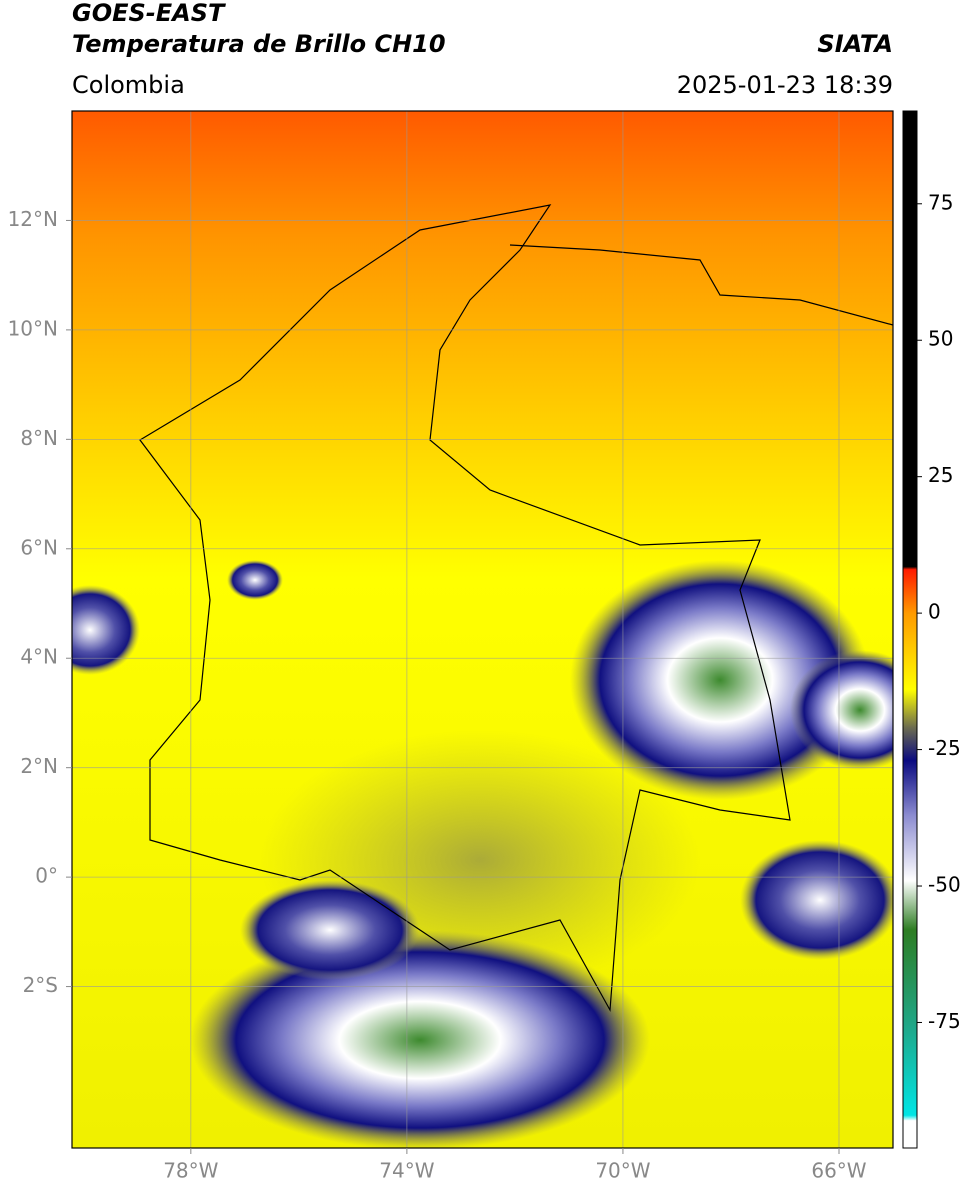 This screenshot has height=1194, width=966. What do you see at coordinates (190, 1171) in the screenshot?
I see `x-tick-label: 78°W` at bounding box center [190, 1171].